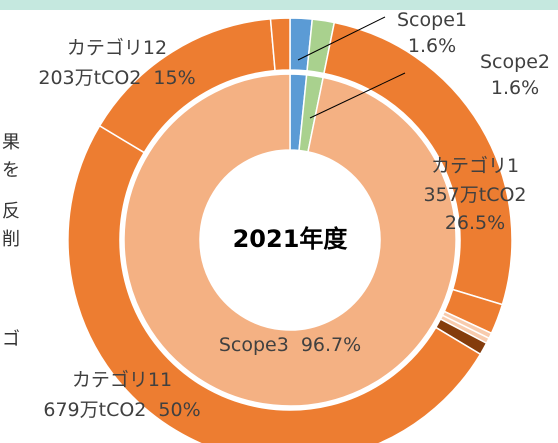 This screenshot has height=443, width=558. I want to click on background-text: 削, so click(11, 239).